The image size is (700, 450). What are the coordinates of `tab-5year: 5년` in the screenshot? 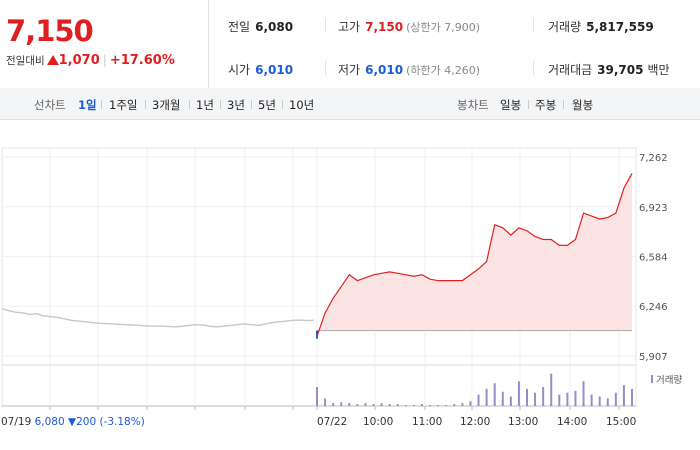 It's located at (267, 105).